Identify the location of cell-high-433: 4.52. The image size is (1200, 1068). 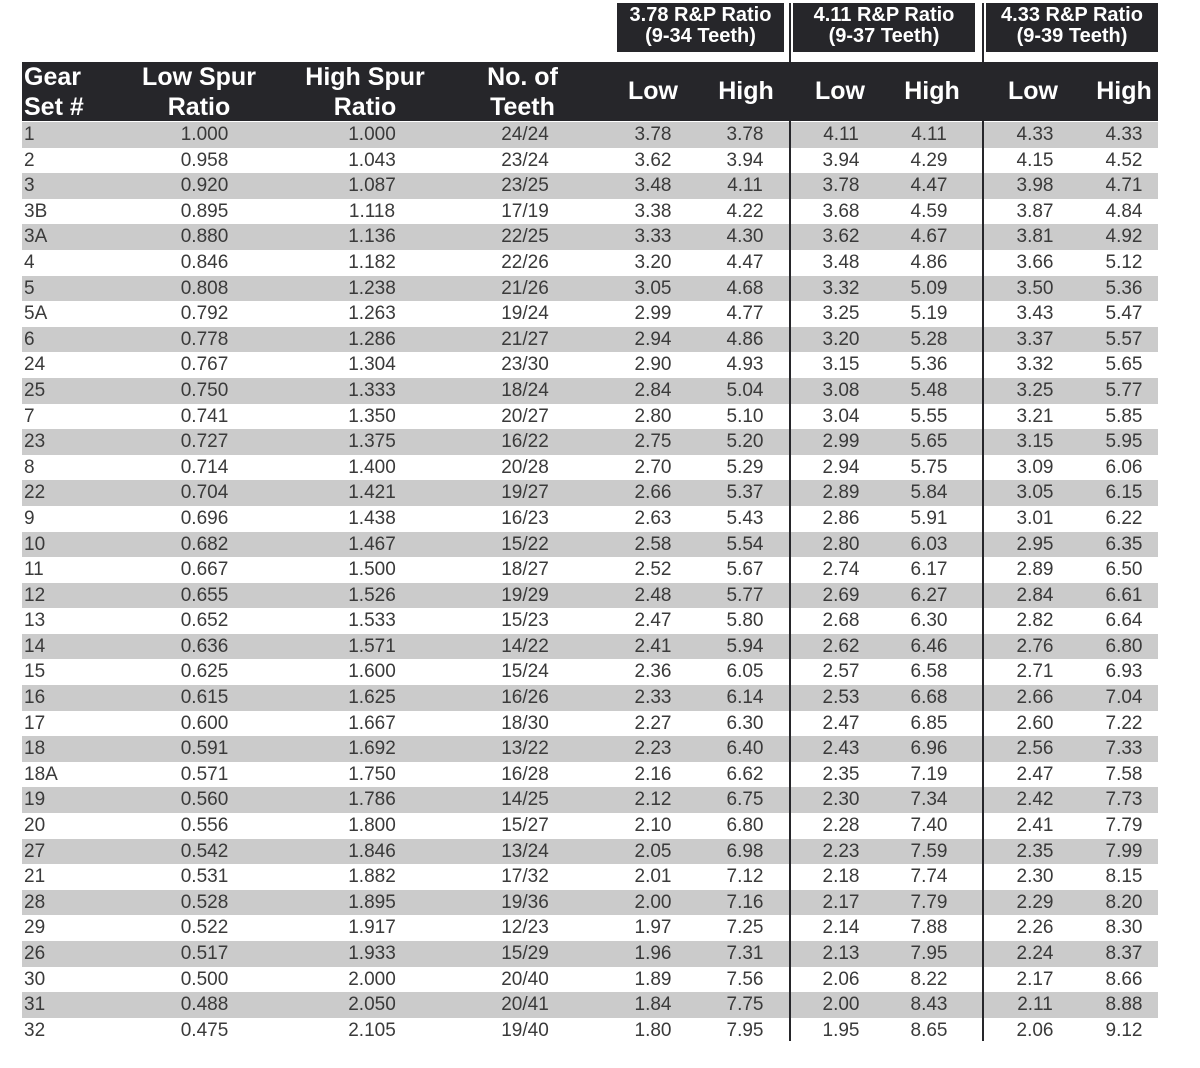
(1124, 160).